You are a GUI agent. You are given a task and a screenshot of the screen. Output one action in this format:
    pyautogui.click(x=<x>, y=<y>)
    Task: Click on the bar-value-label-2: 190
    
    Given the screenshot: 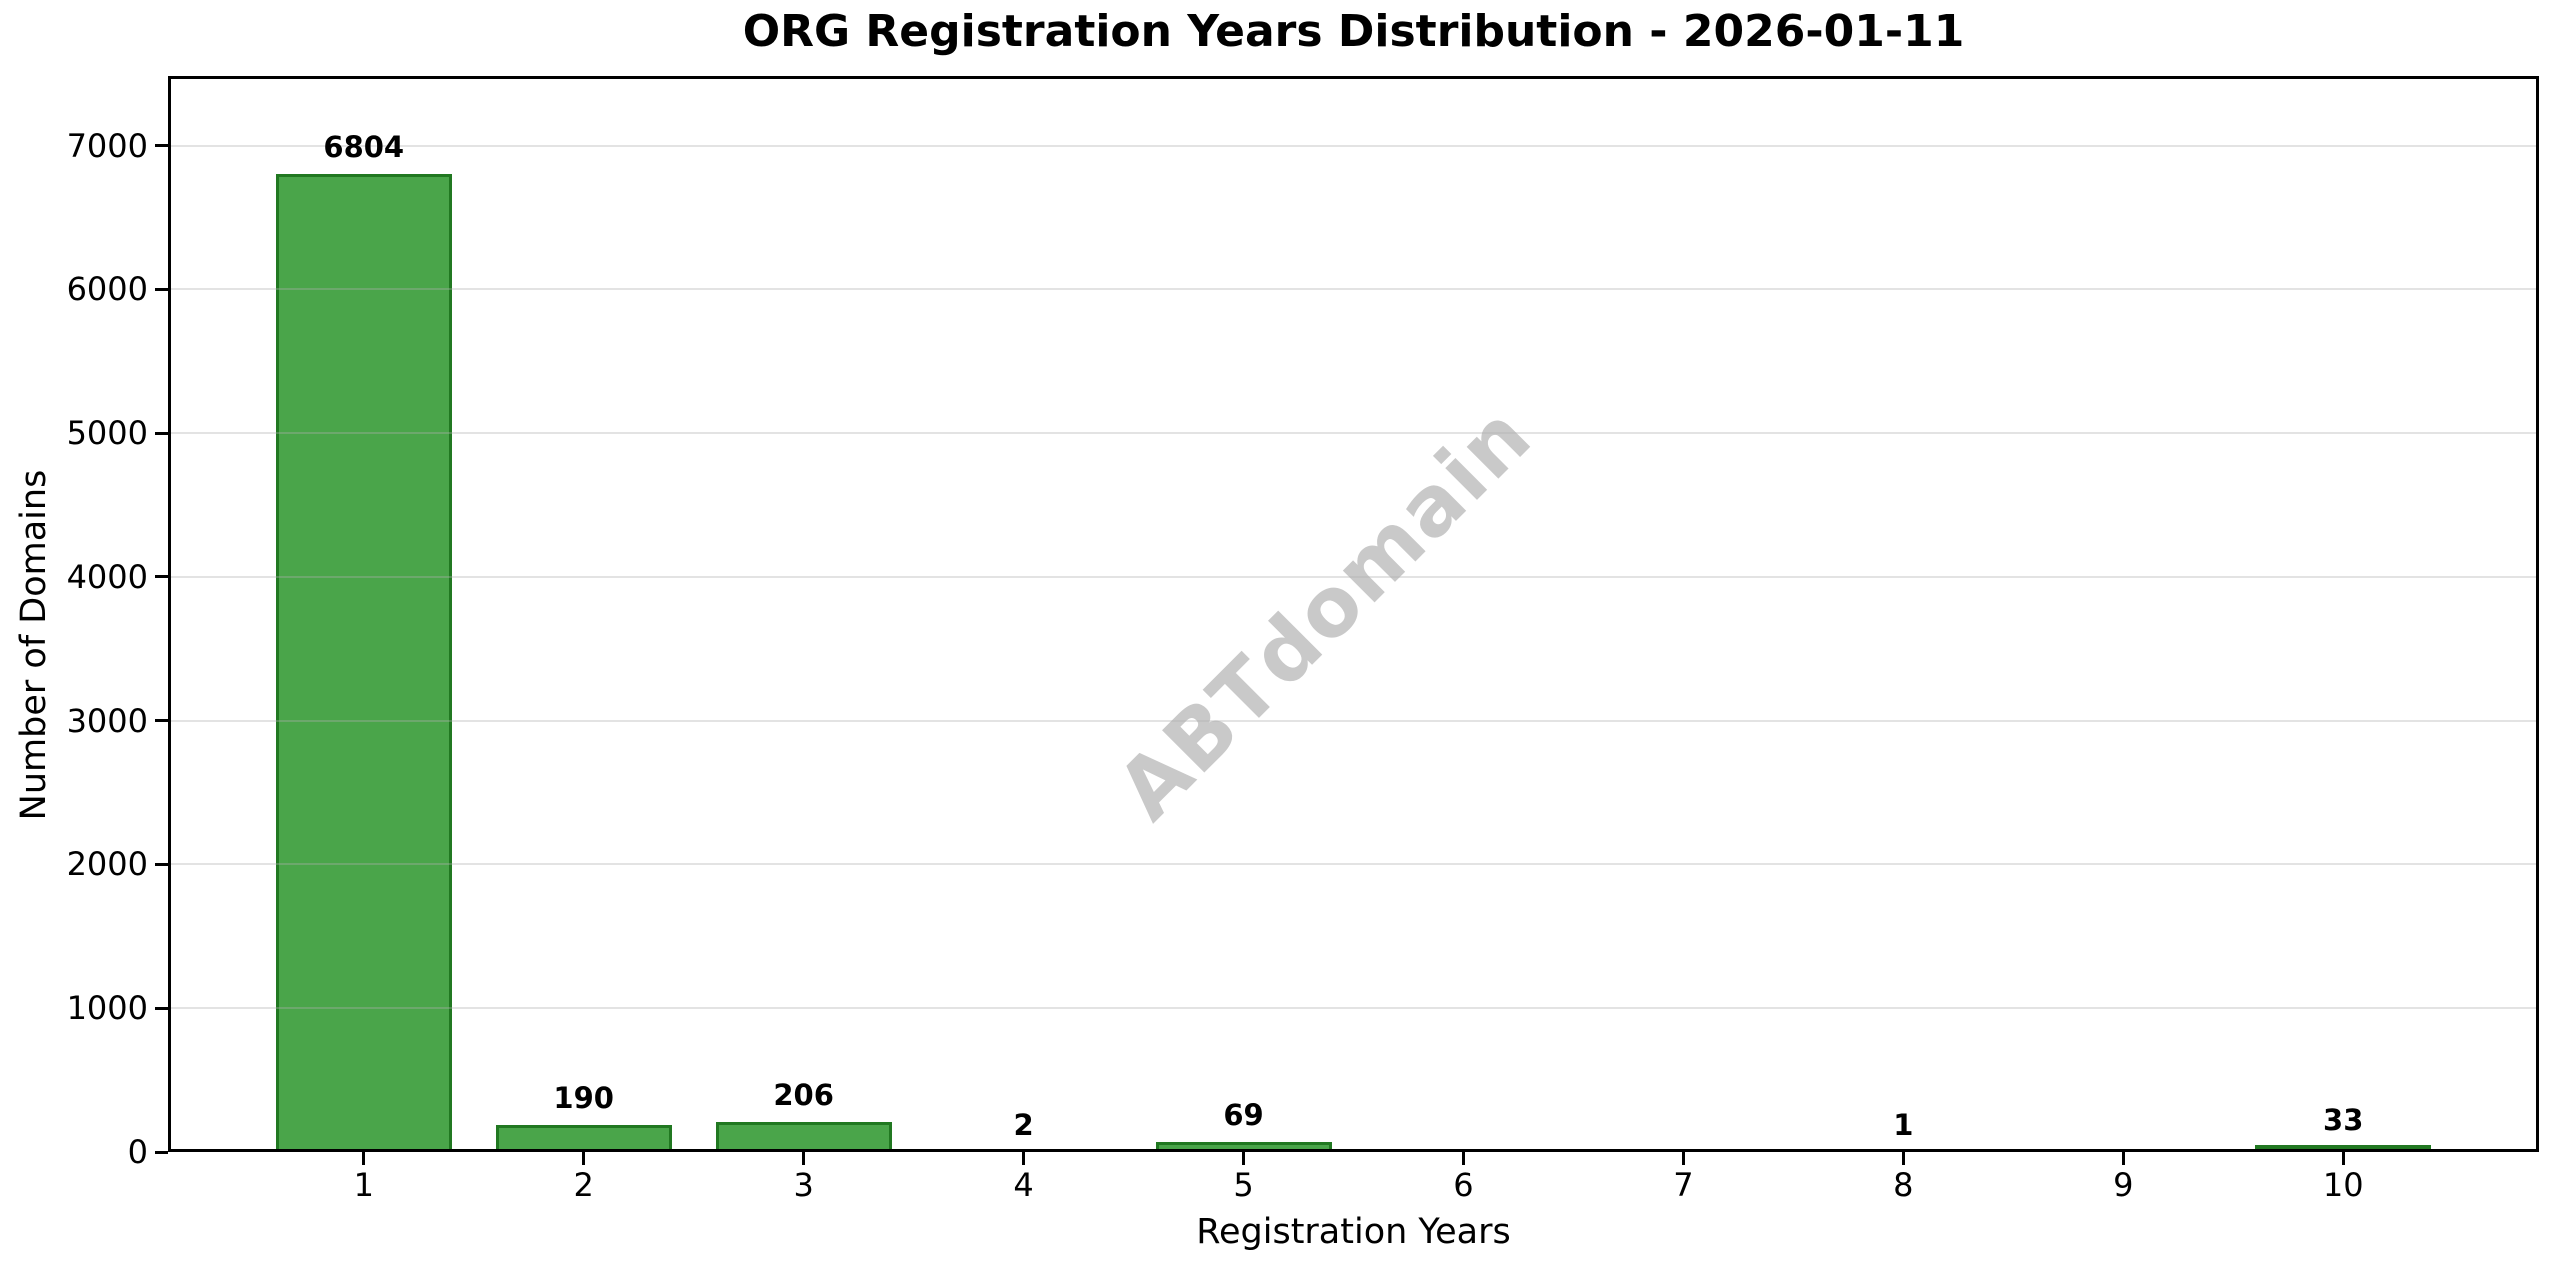 What is the action you would take?
    pyautogui.click(x=583, y=1097)
    